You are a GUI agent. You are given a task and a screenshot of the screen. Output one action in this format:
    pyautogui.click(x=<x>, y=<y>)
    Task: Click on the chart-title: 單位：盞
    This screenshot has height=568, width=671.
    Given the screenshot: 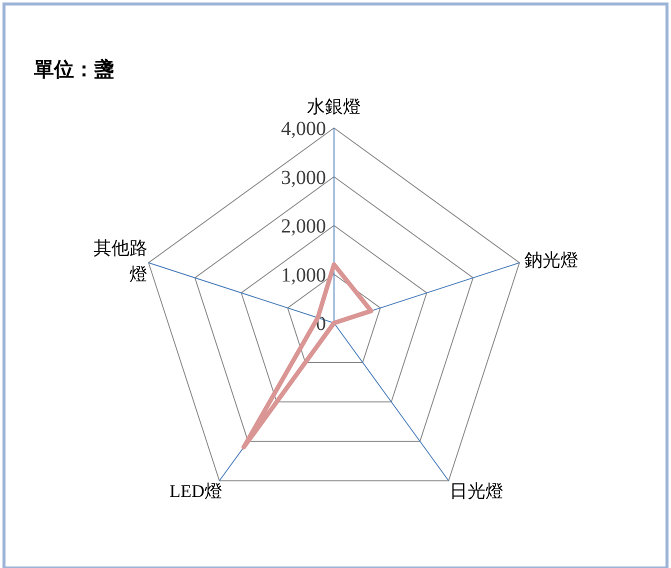 What is the action you would take?
    pyautogui.click(x=73, y=69)
    